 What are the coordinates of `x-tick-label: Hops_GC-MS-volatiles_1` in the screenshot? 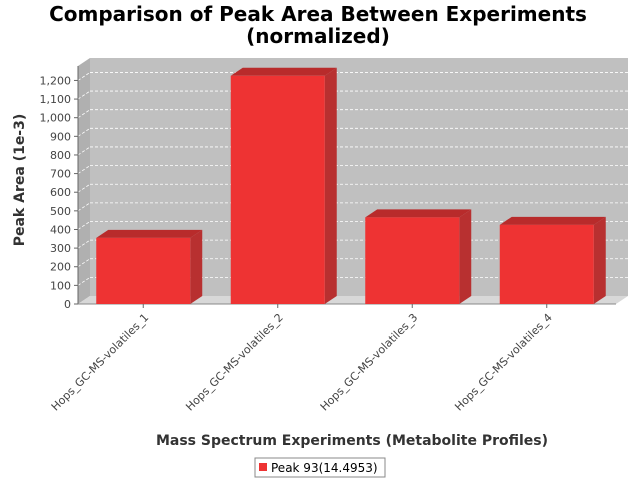 It's located at (100, 362).